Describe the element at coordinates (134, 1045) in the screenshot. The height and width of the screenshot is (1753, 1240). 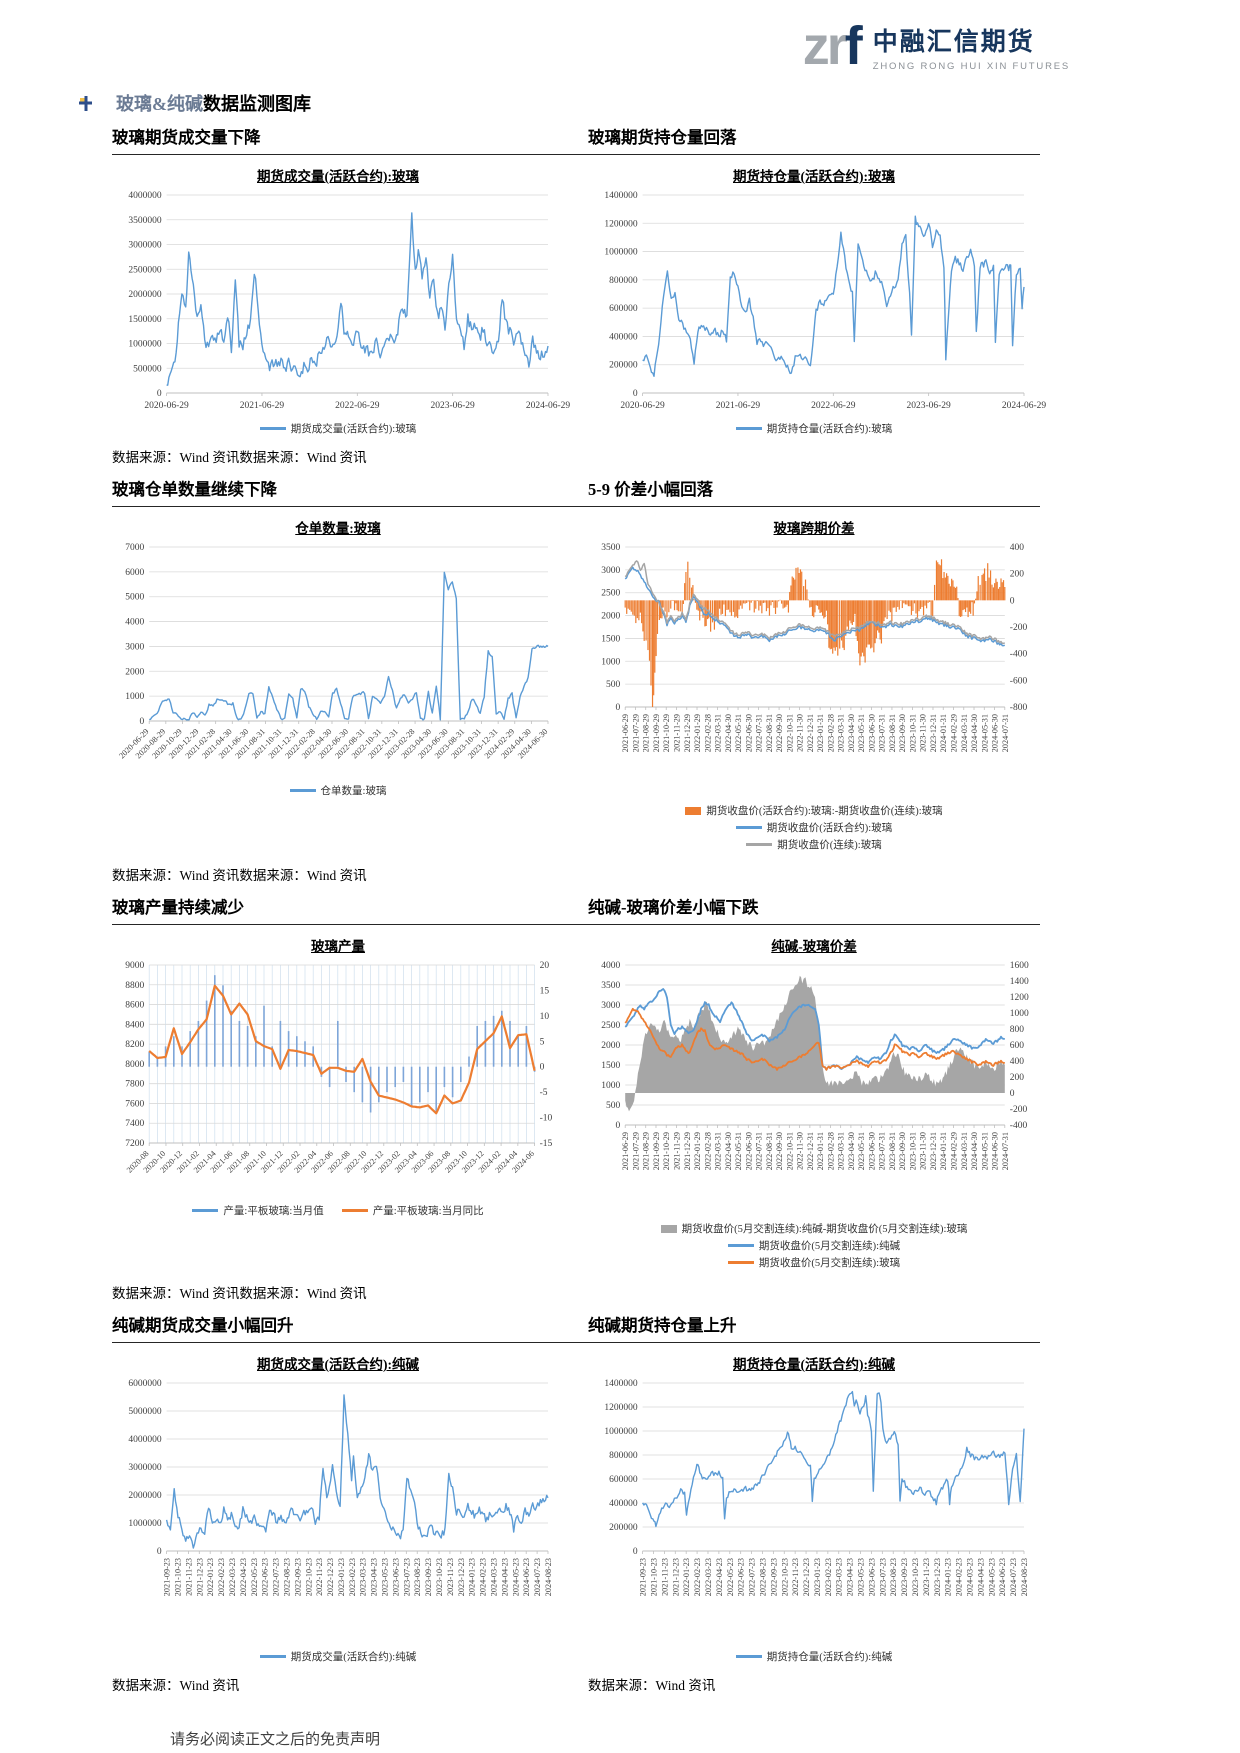
I see `svg-text: 8200` at that location.